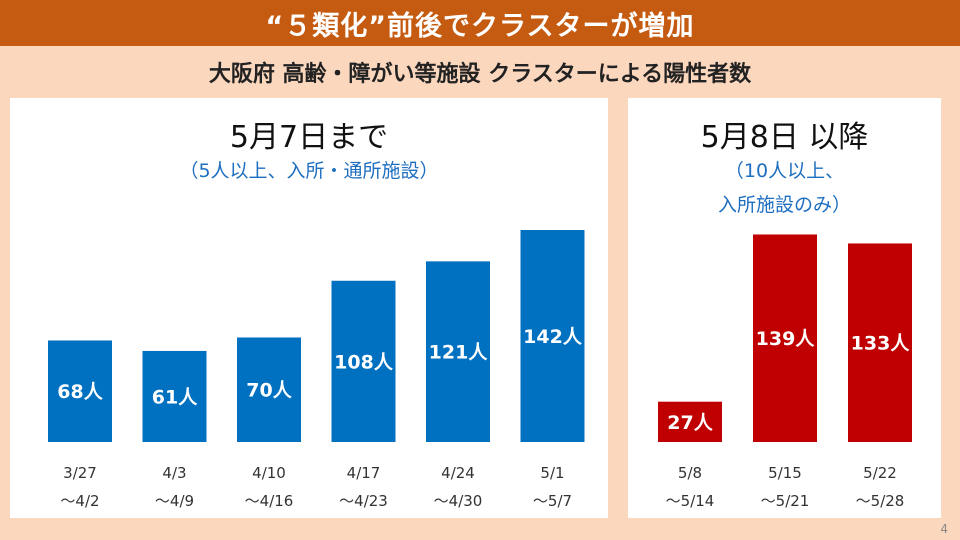 This screenshot has height=540, width=960. I want to click on tick-label-1-2-1: ～5/28, so click(880, 501).